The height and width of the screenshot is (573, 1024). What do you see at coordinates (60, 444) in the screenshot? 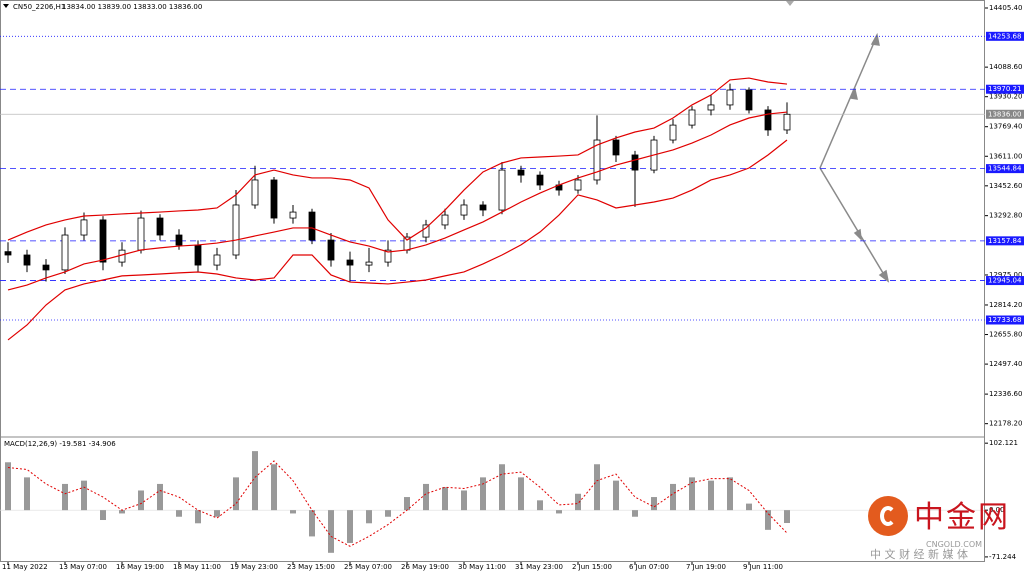
I see `macd-label: MACD(12,26,9) -19.581 -34.906` at bounding box center [60, 444].